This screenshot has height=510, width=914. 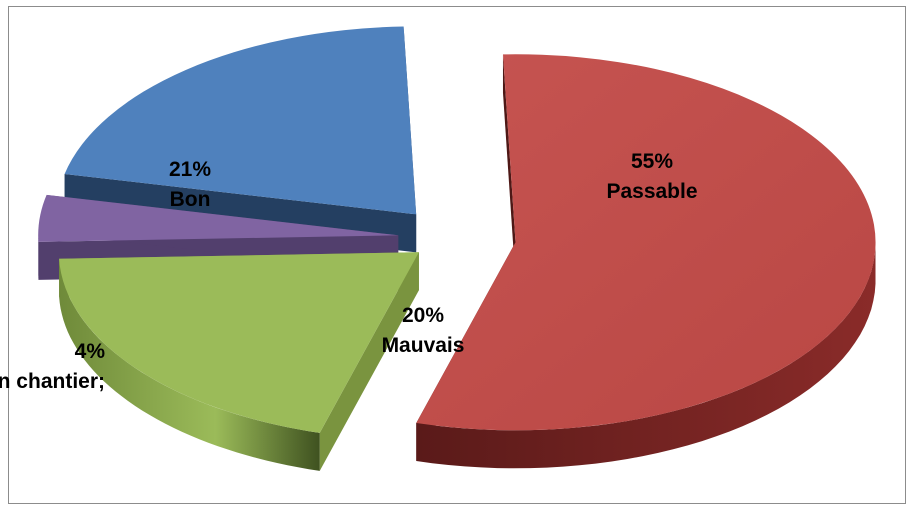 What do you see at coordinates (52, 381) in the screenshot?
I see `data-label-category: En chantier;` at bounding box center [52, 381].